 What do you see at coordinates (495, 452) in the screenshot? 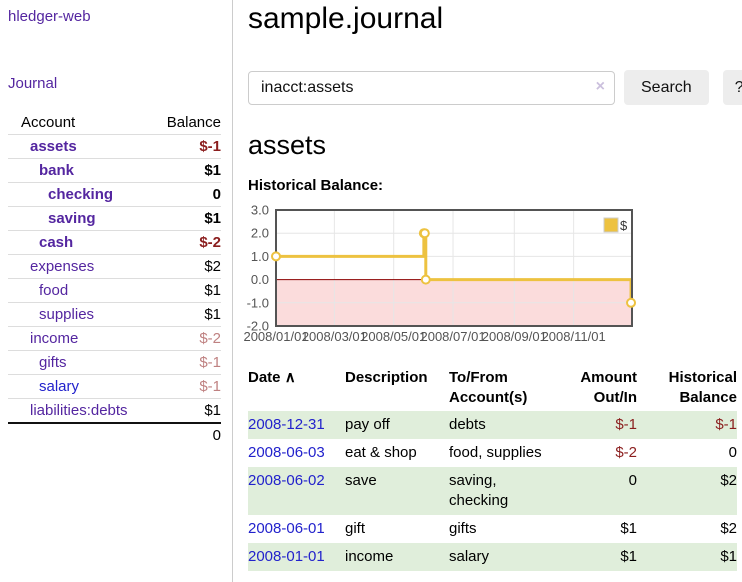
I see `register-cell-accounts: food, supplies` at bounding box center [495, 452].